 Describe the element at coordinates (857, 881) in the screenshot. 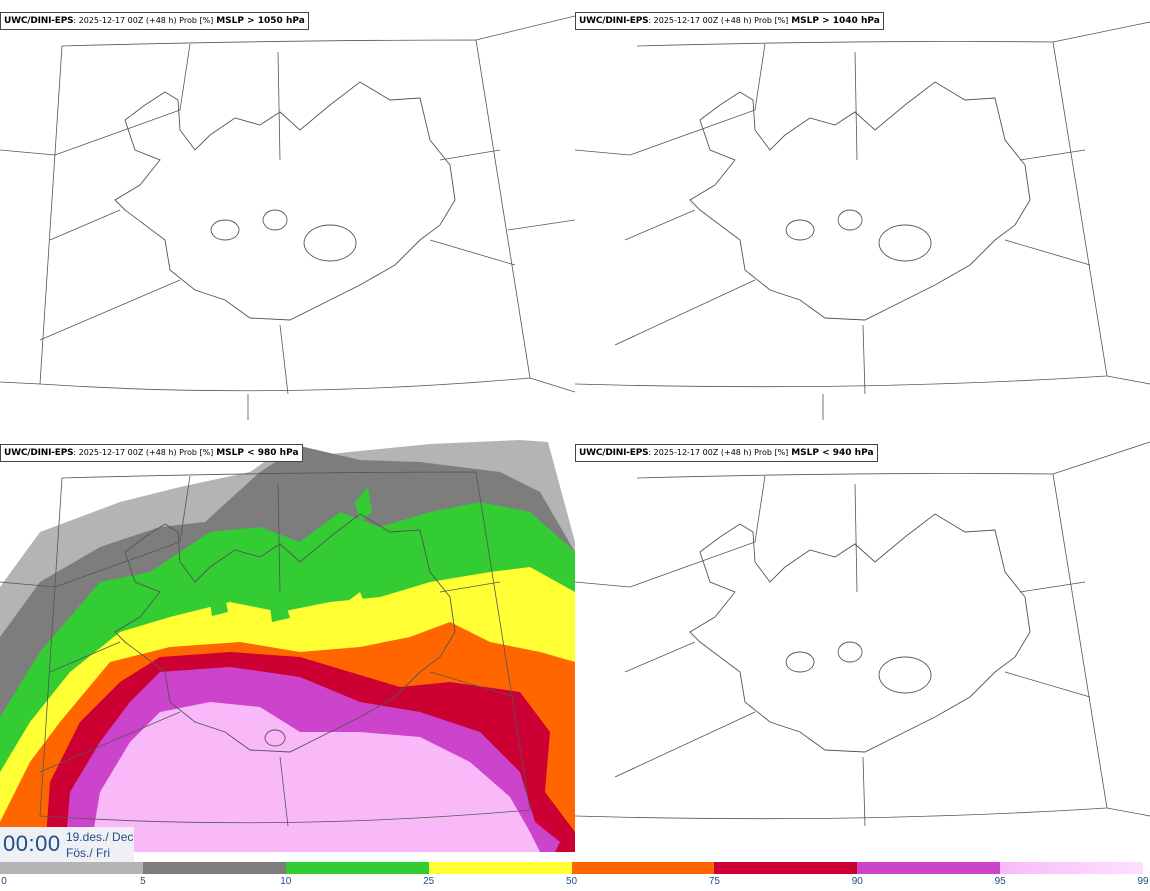

I see `colorbar-tick-label: 90` at that location.